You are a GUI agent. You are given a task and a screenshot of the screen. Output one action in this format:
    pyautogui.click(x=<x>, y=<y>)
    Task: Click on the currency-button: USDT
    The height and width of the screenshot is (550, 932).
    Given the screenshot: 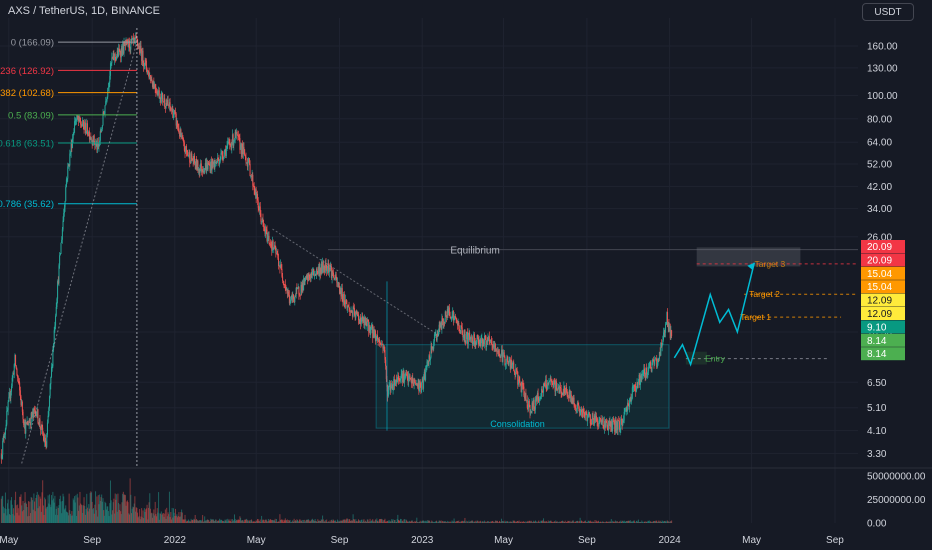 What is the action you would take?
    pyautogui.click(x=888, y=12)
    